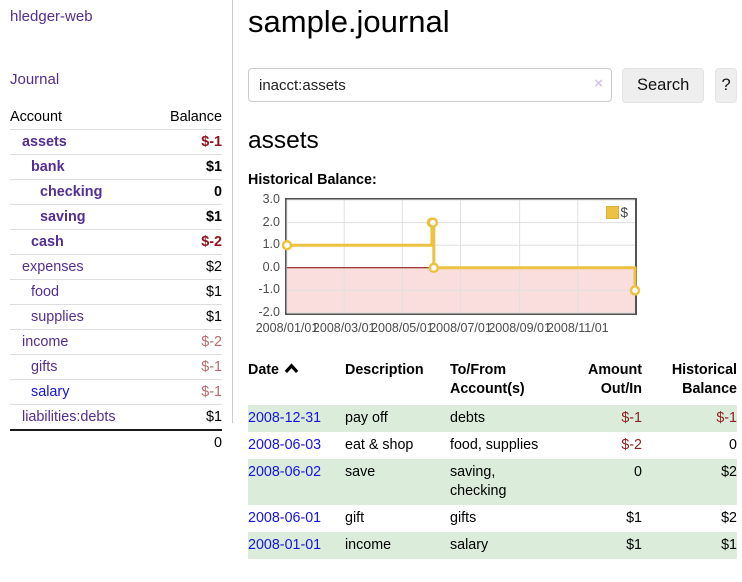 Image resolution: width=742 pixels, height=582 pixels. Describe the element at coordinates (430, 85) in the screenshot. I see `search-input` at that location.